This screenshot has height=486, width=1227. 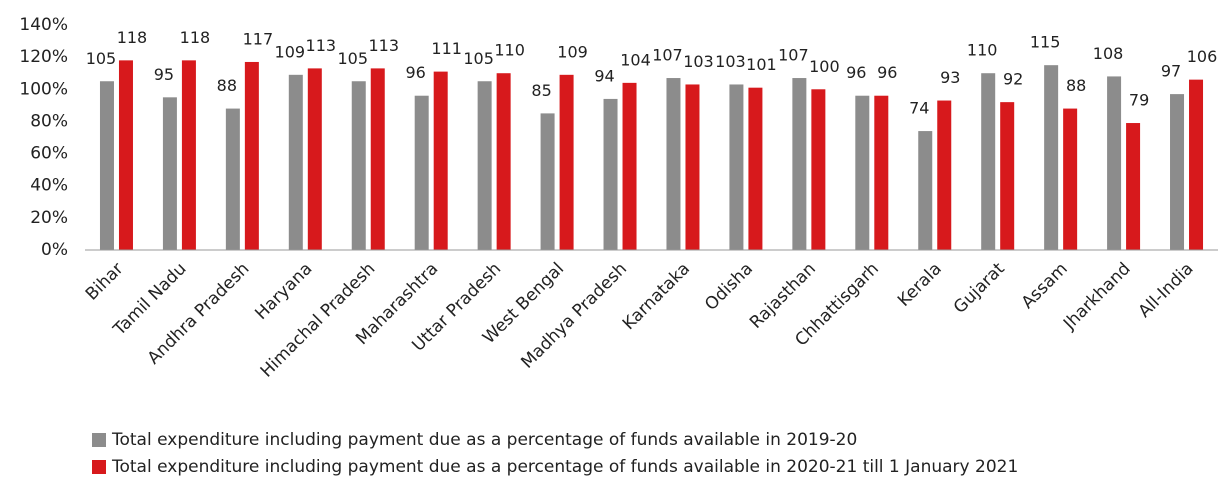 I want to click on data-label: 100, so click(x=824, y=66).